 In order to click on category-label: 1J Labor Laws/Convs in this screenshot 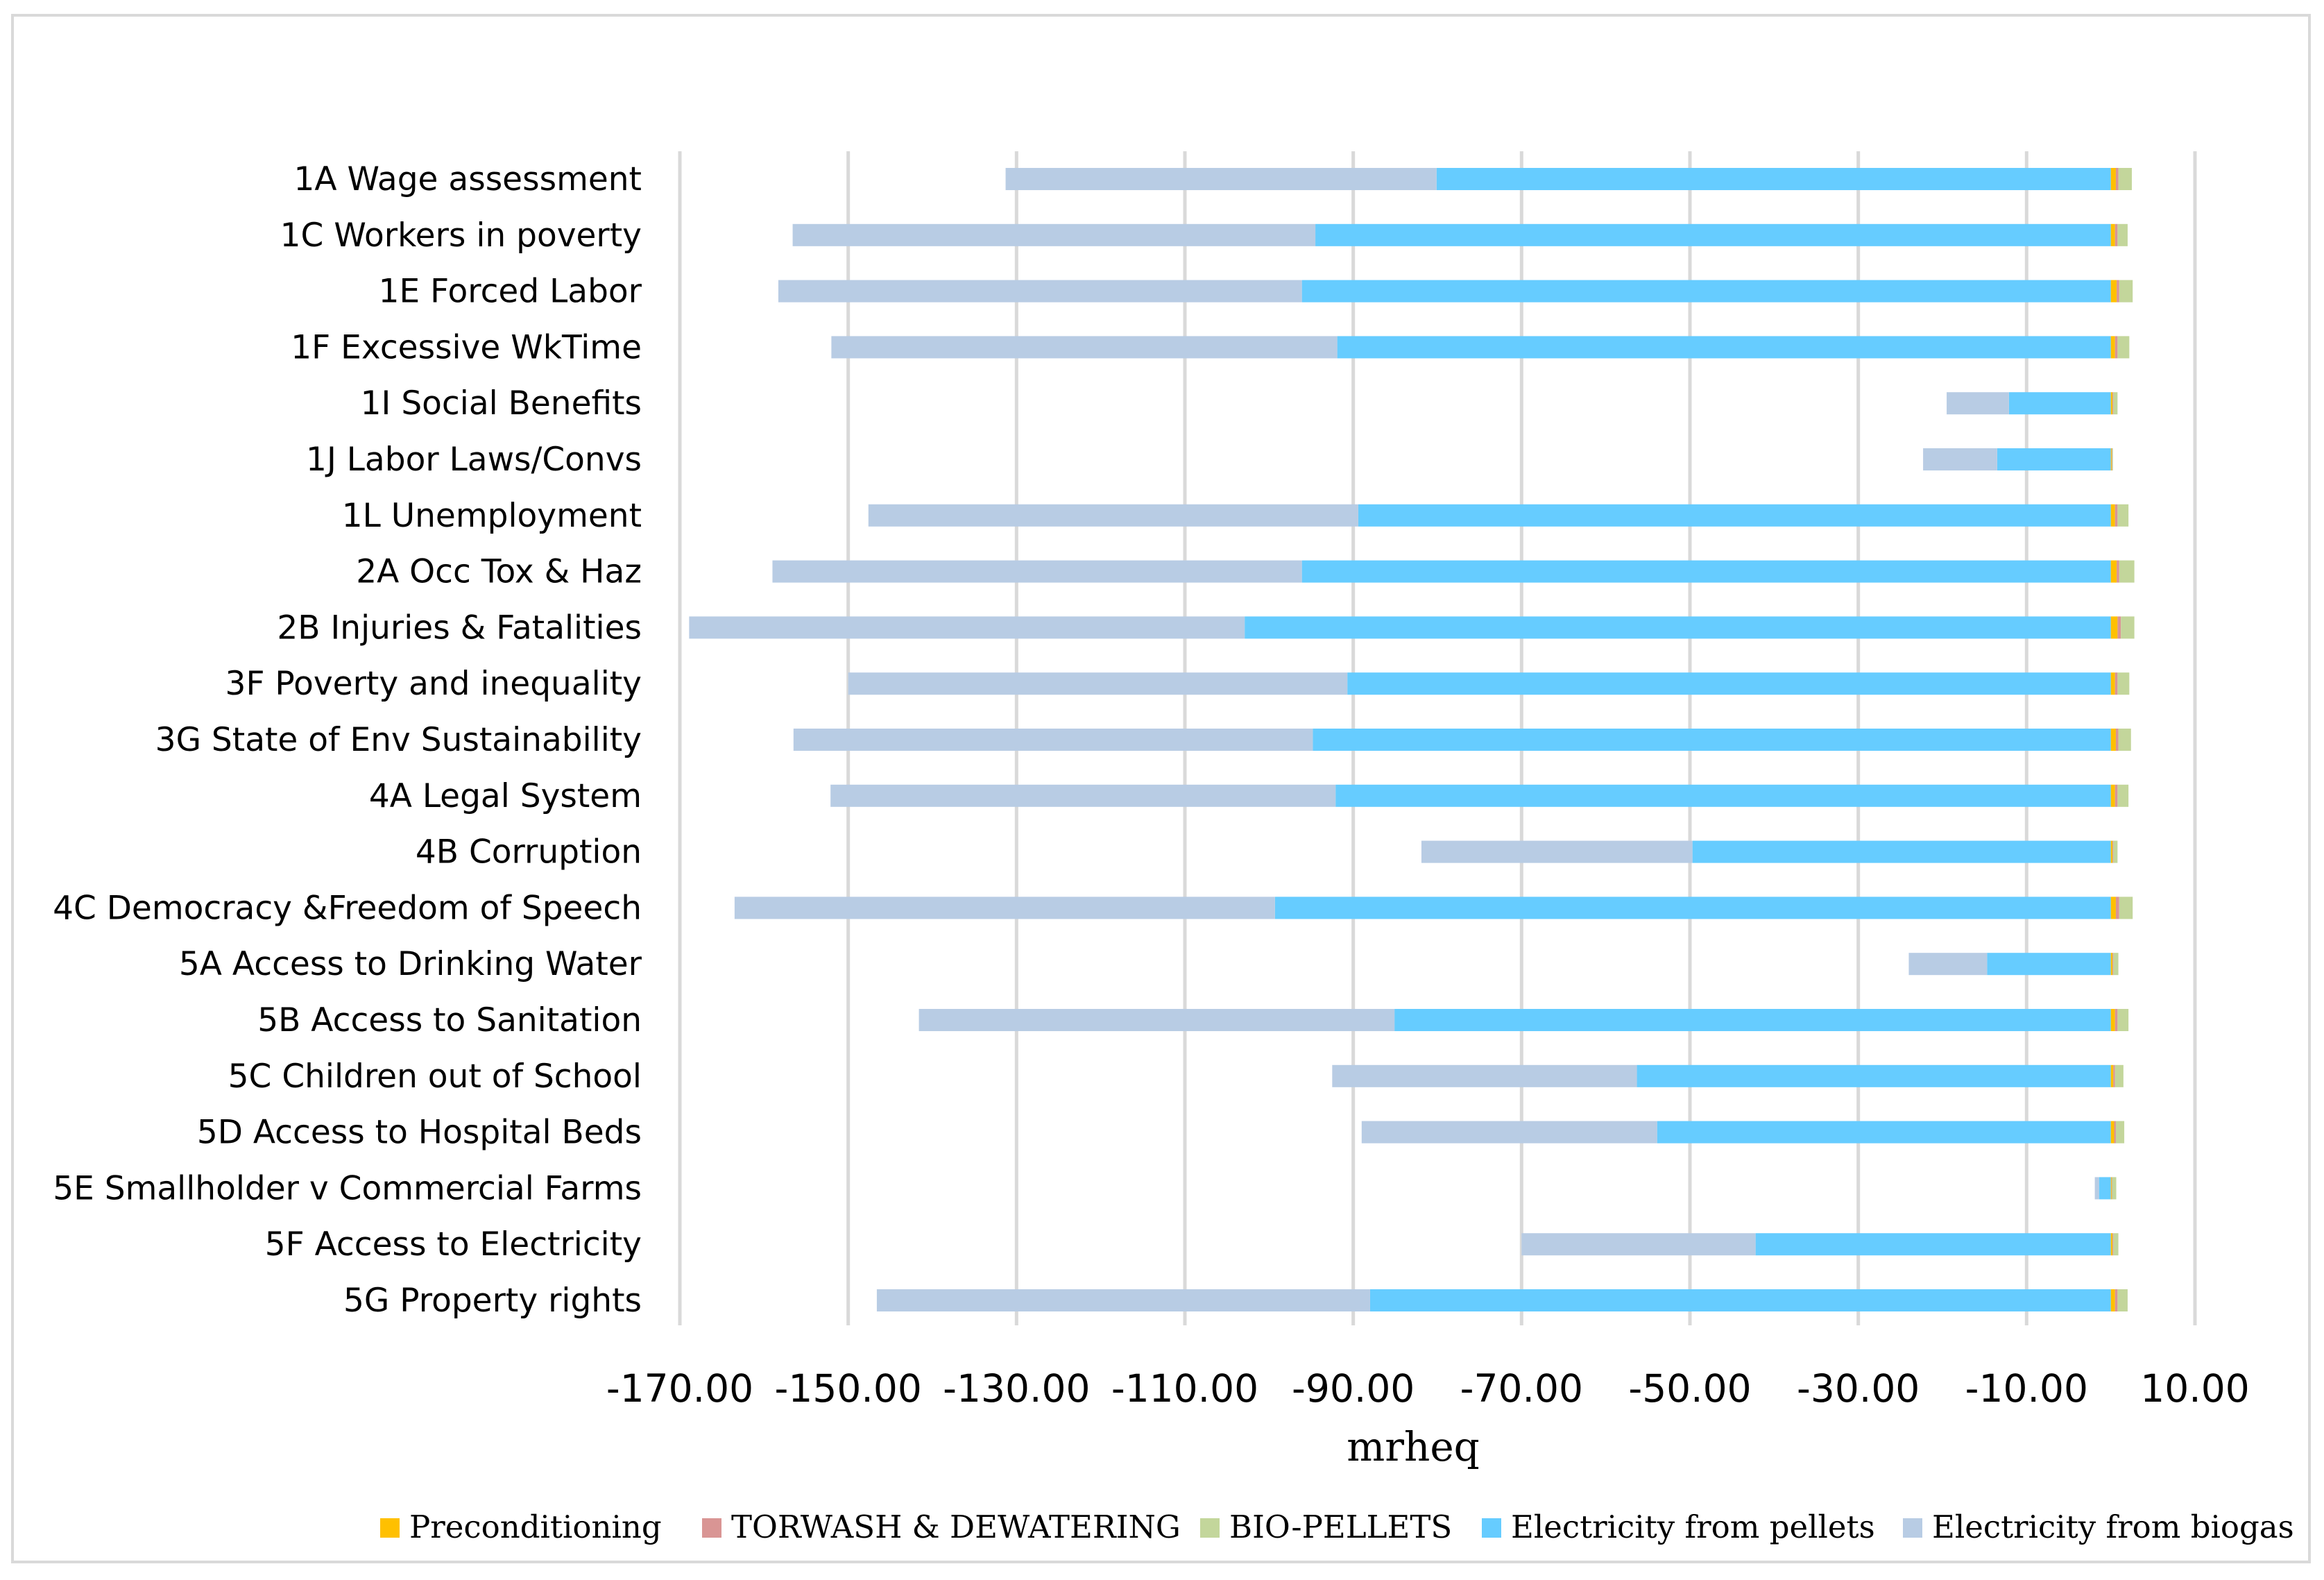, I will do `click(474, 460)`.